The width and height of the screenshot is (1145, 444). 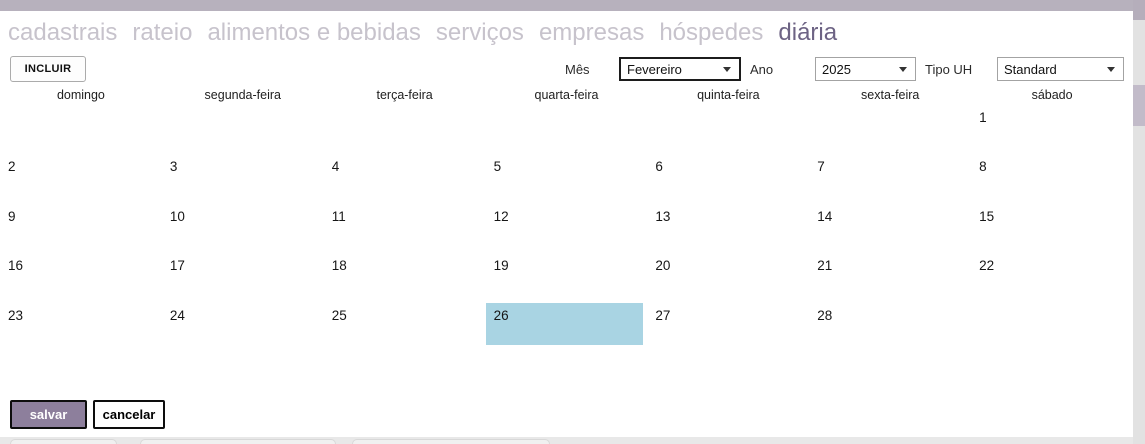 I want to click on room-type-select: Standard, so click(x=1060, y=69).